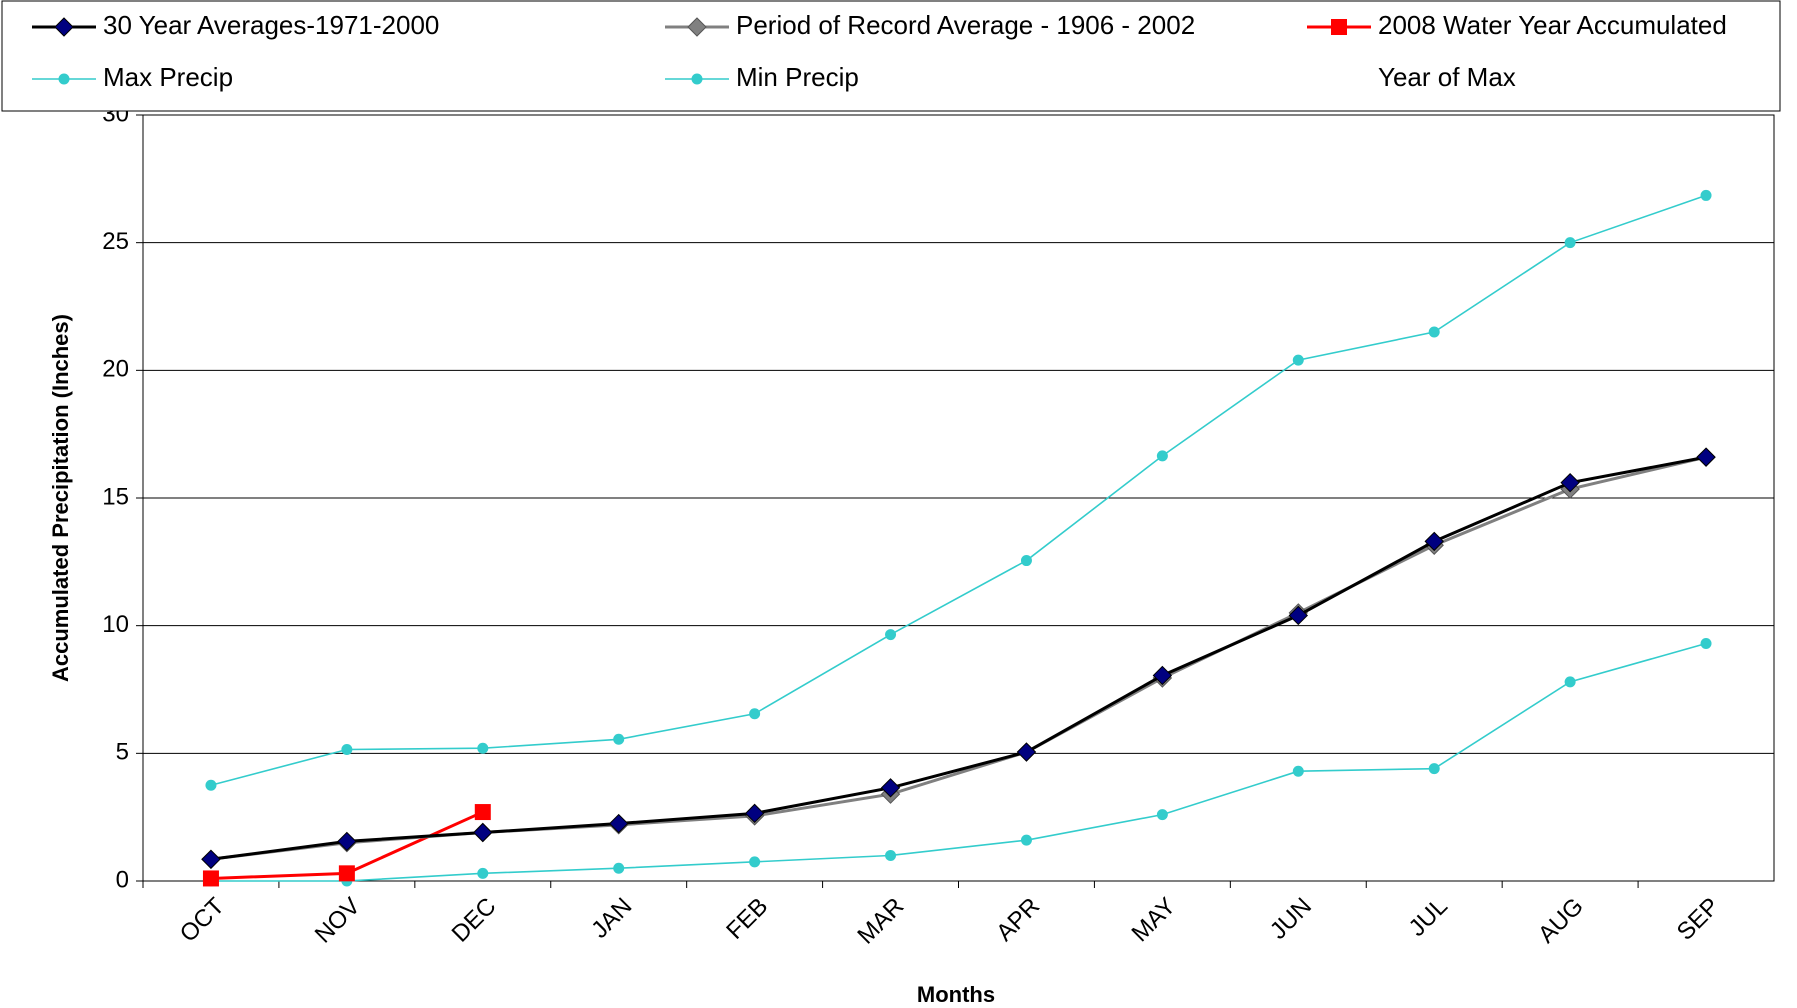 Image resolution: width=1797 pixels, height=1008 pixels. What do you see at coordinates (747, 919) in the screenshot?
I see `x-tick-label: FEB` at bounding box center [747, 919].